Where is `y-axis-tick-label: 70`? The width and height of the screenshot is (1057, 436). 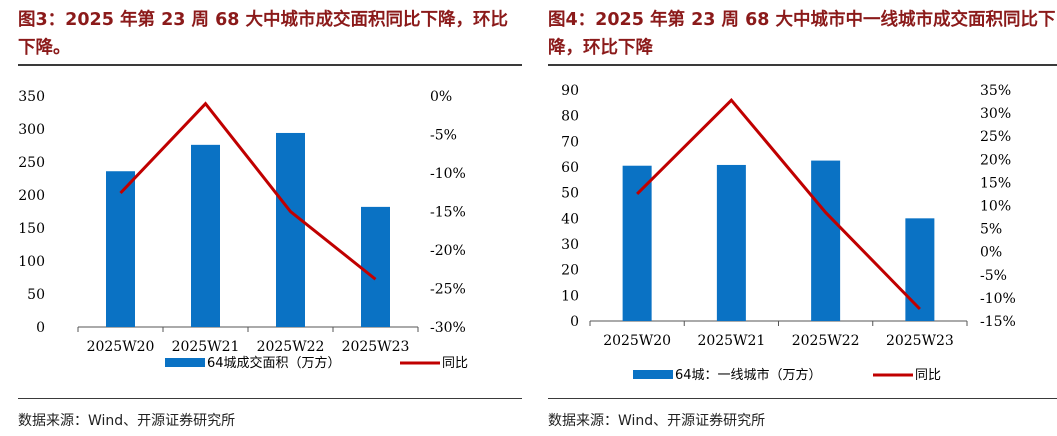
y-axis-tick-label: 70 is located at coordinates (570, 142).